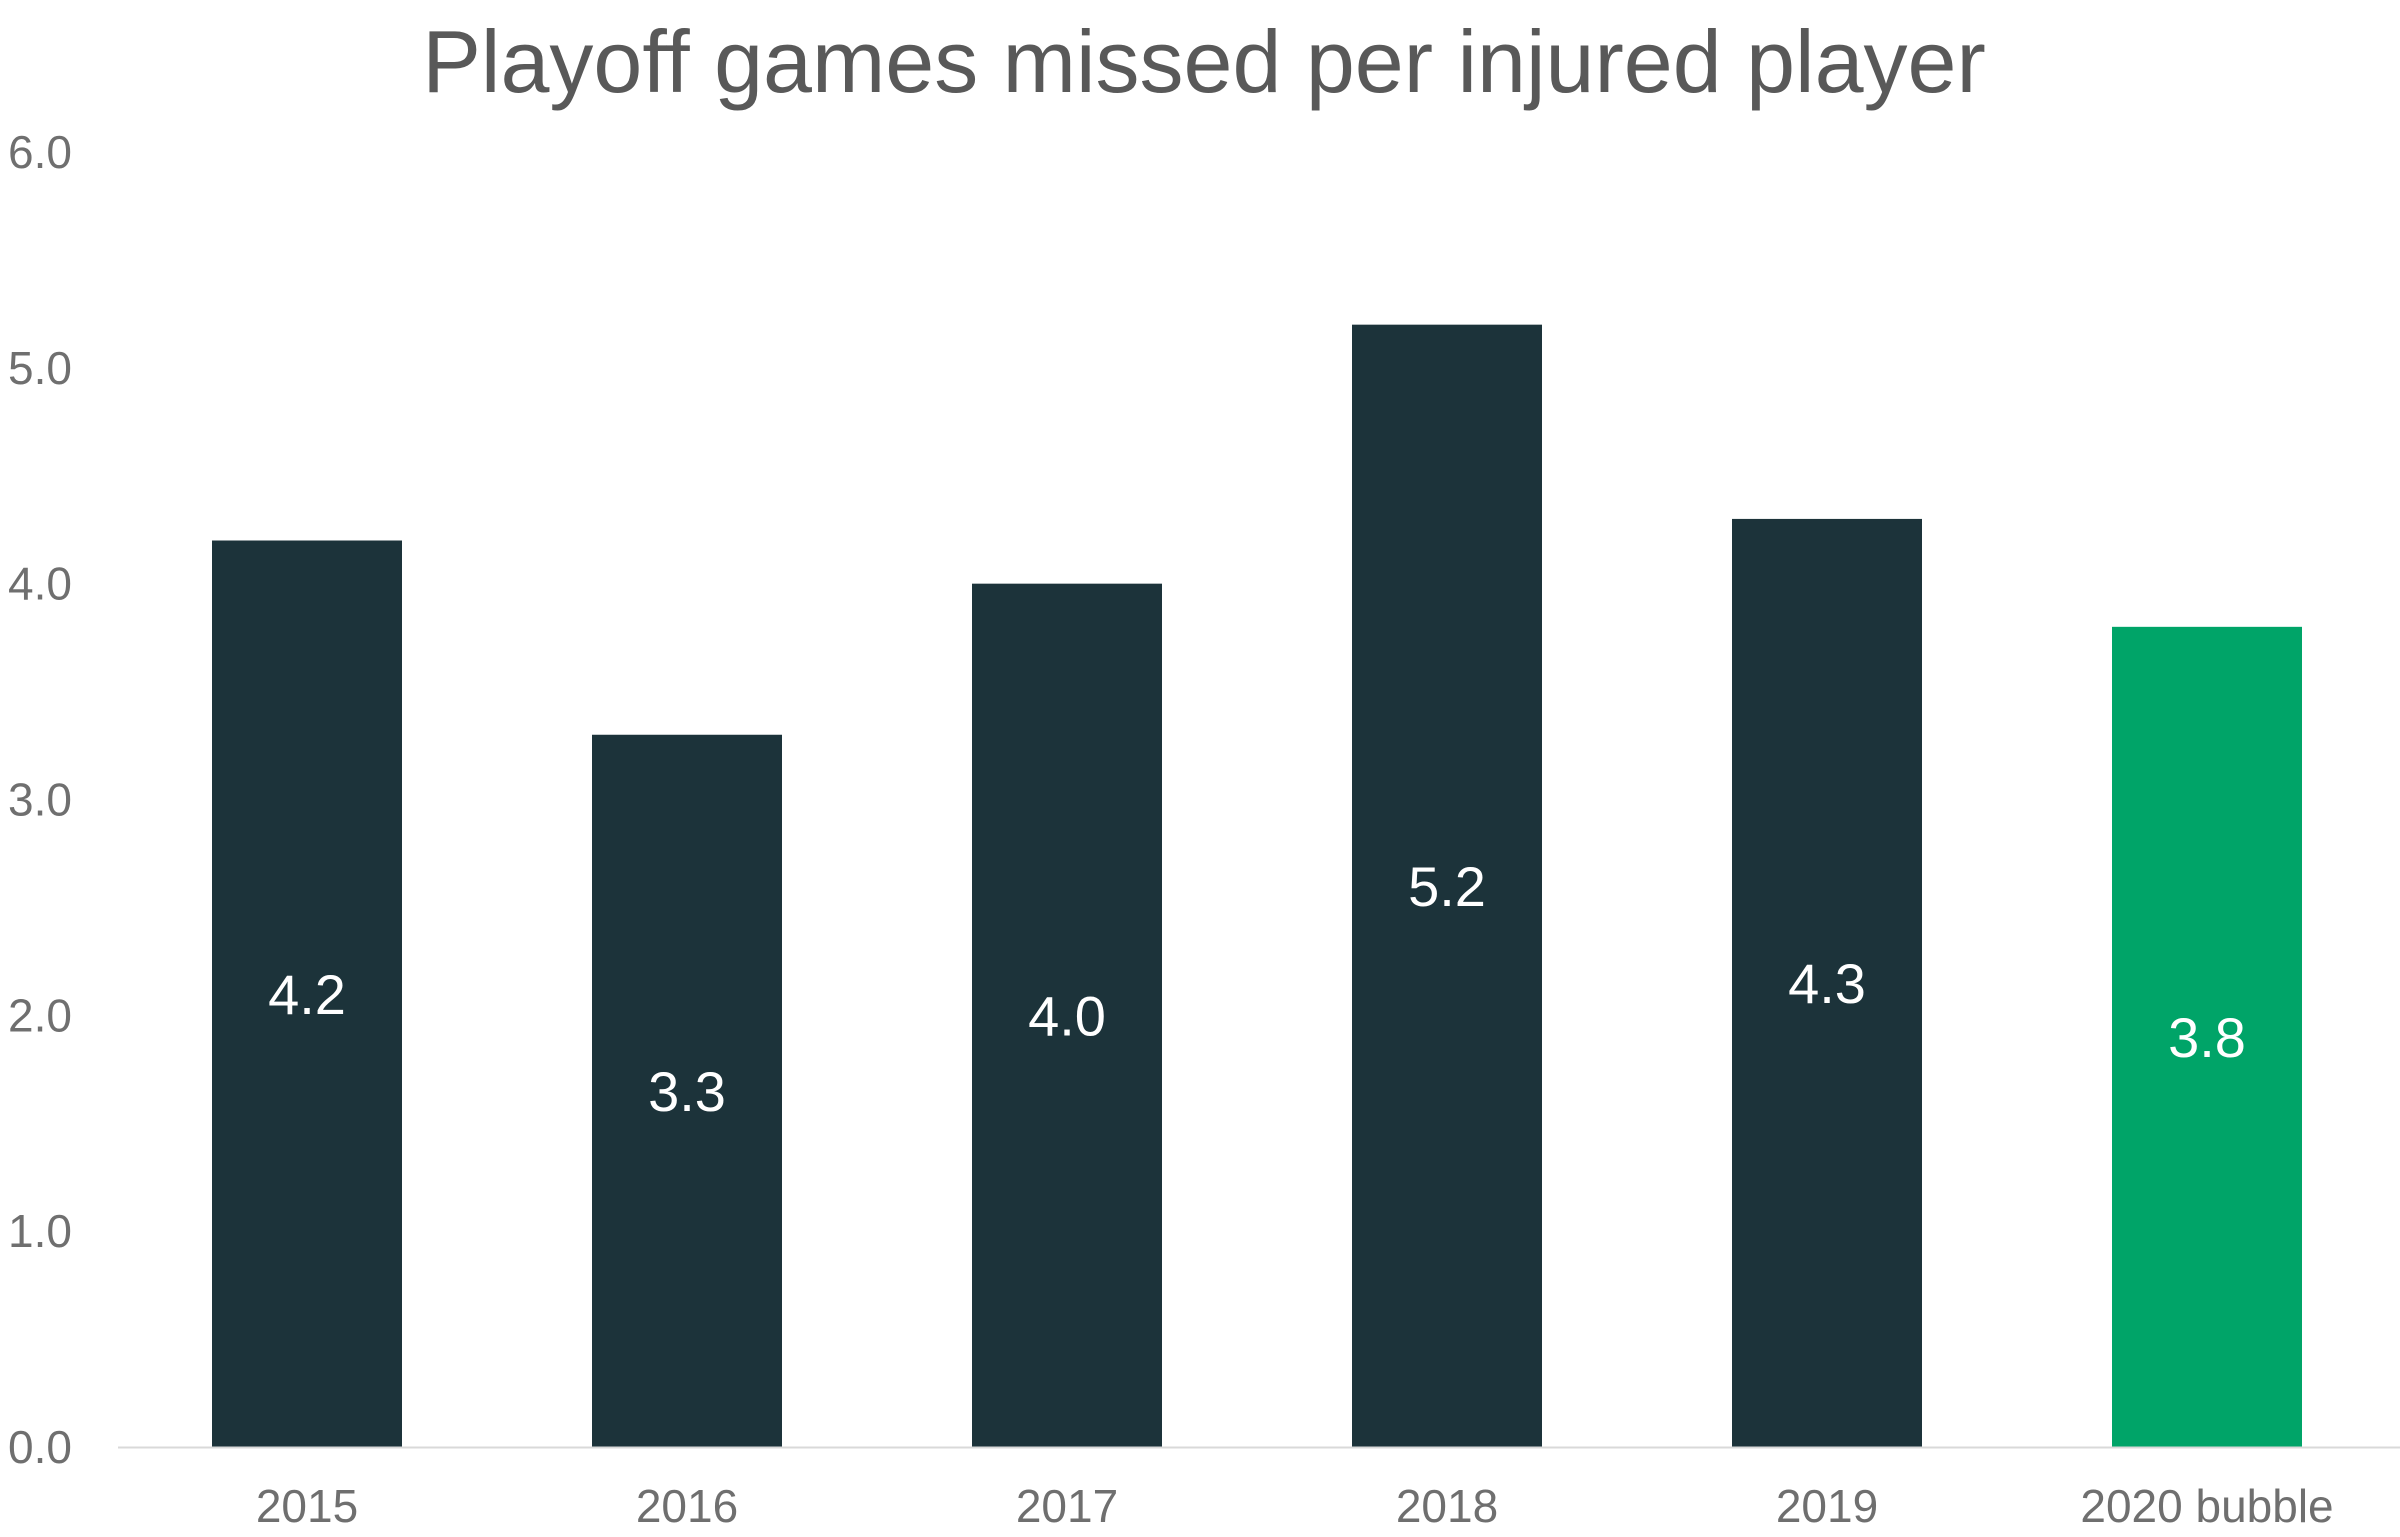 The width and height of the screenshot is (2400, 1537). I want to click on x-category-label: 2016, so click(687, 1506).